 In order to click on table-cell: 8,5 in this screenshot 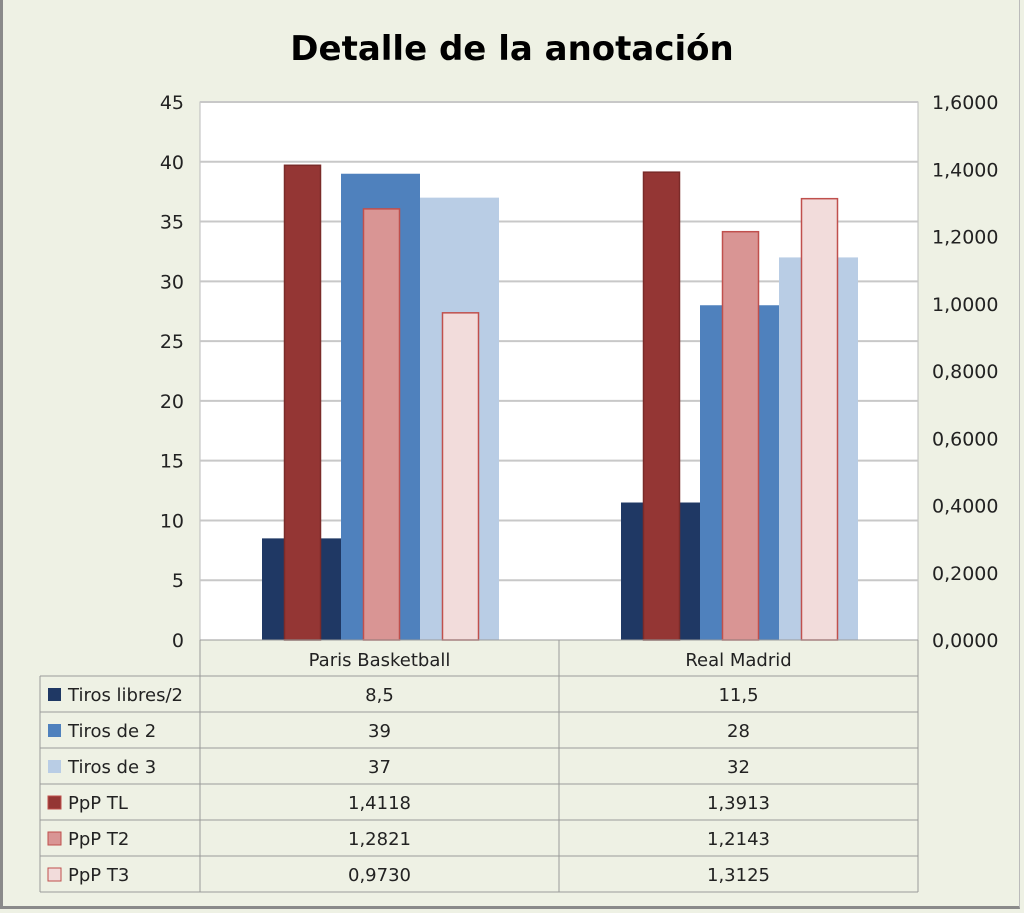, I will do `click(379, 695)`.